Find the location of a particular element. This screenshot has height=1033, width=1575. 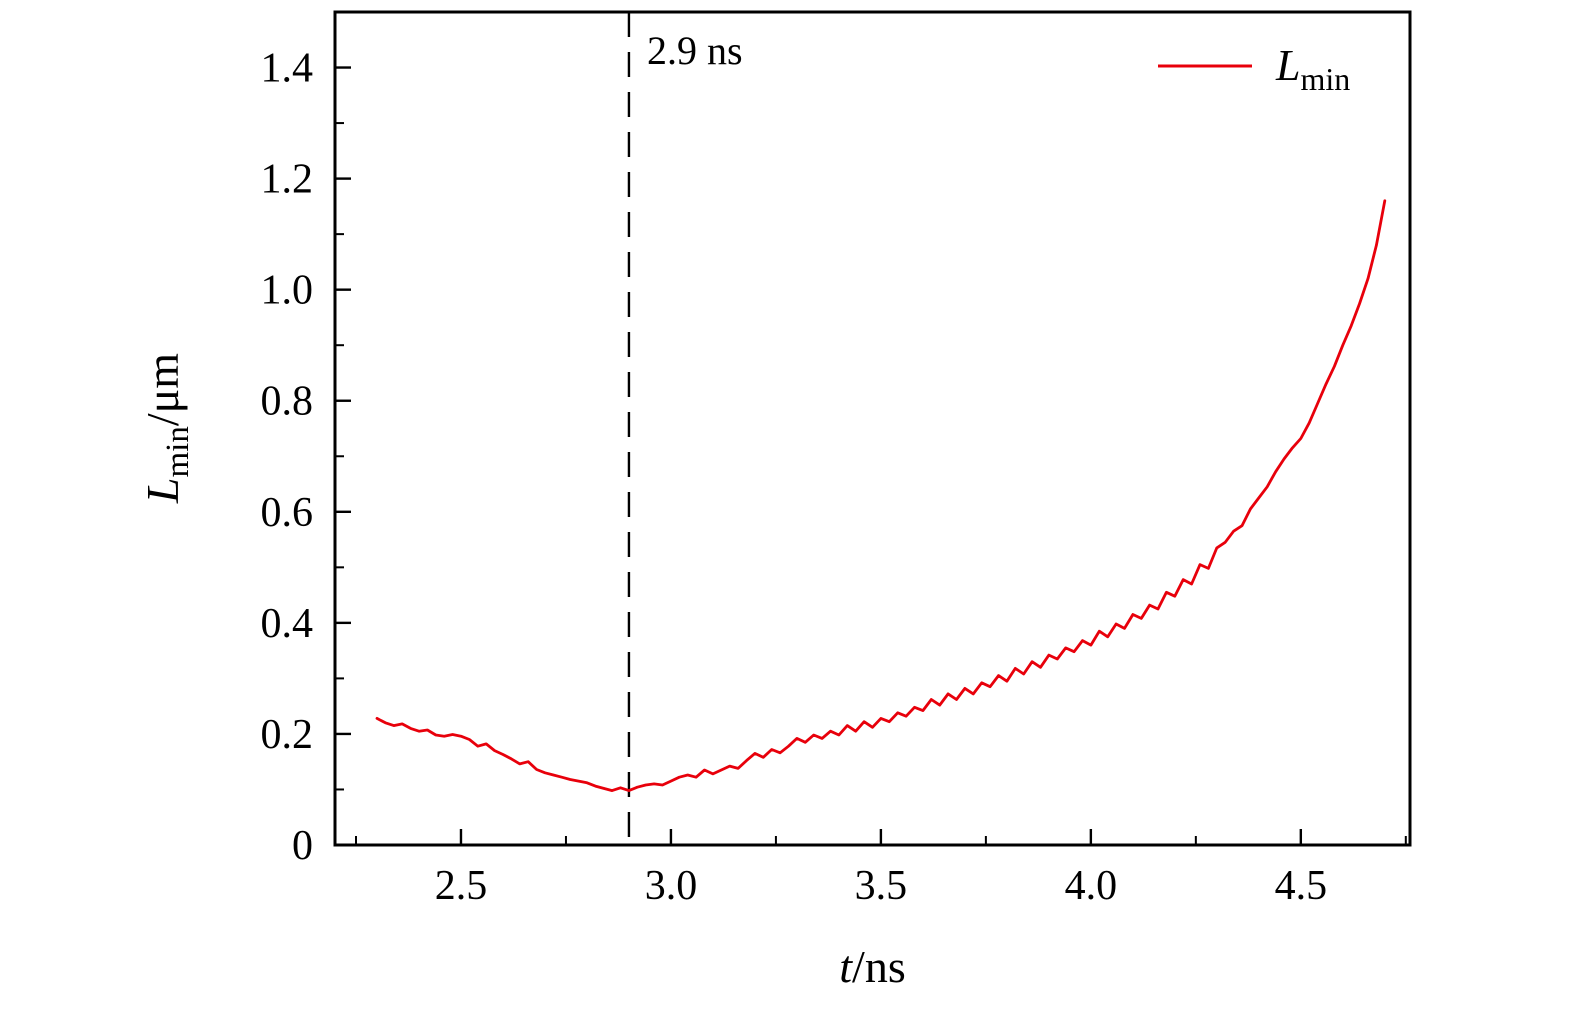

x-tick-label: 2.5 is located at coordinates (461, 886).